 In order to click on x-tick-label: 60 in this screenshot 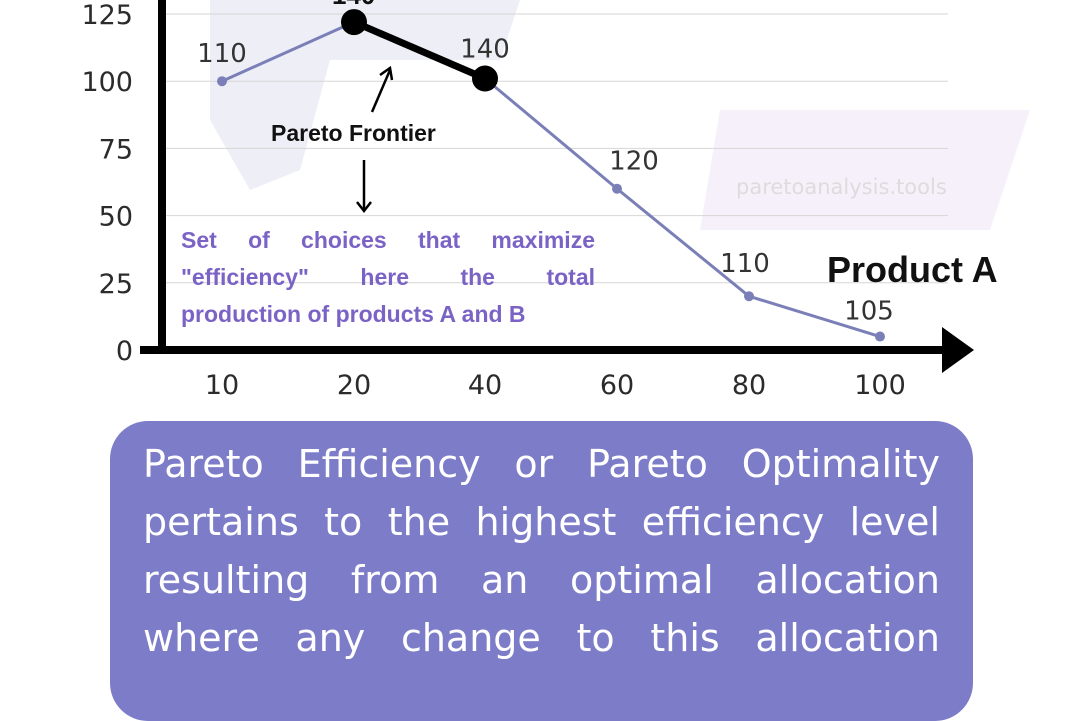, I will do `click(617, 385)`.